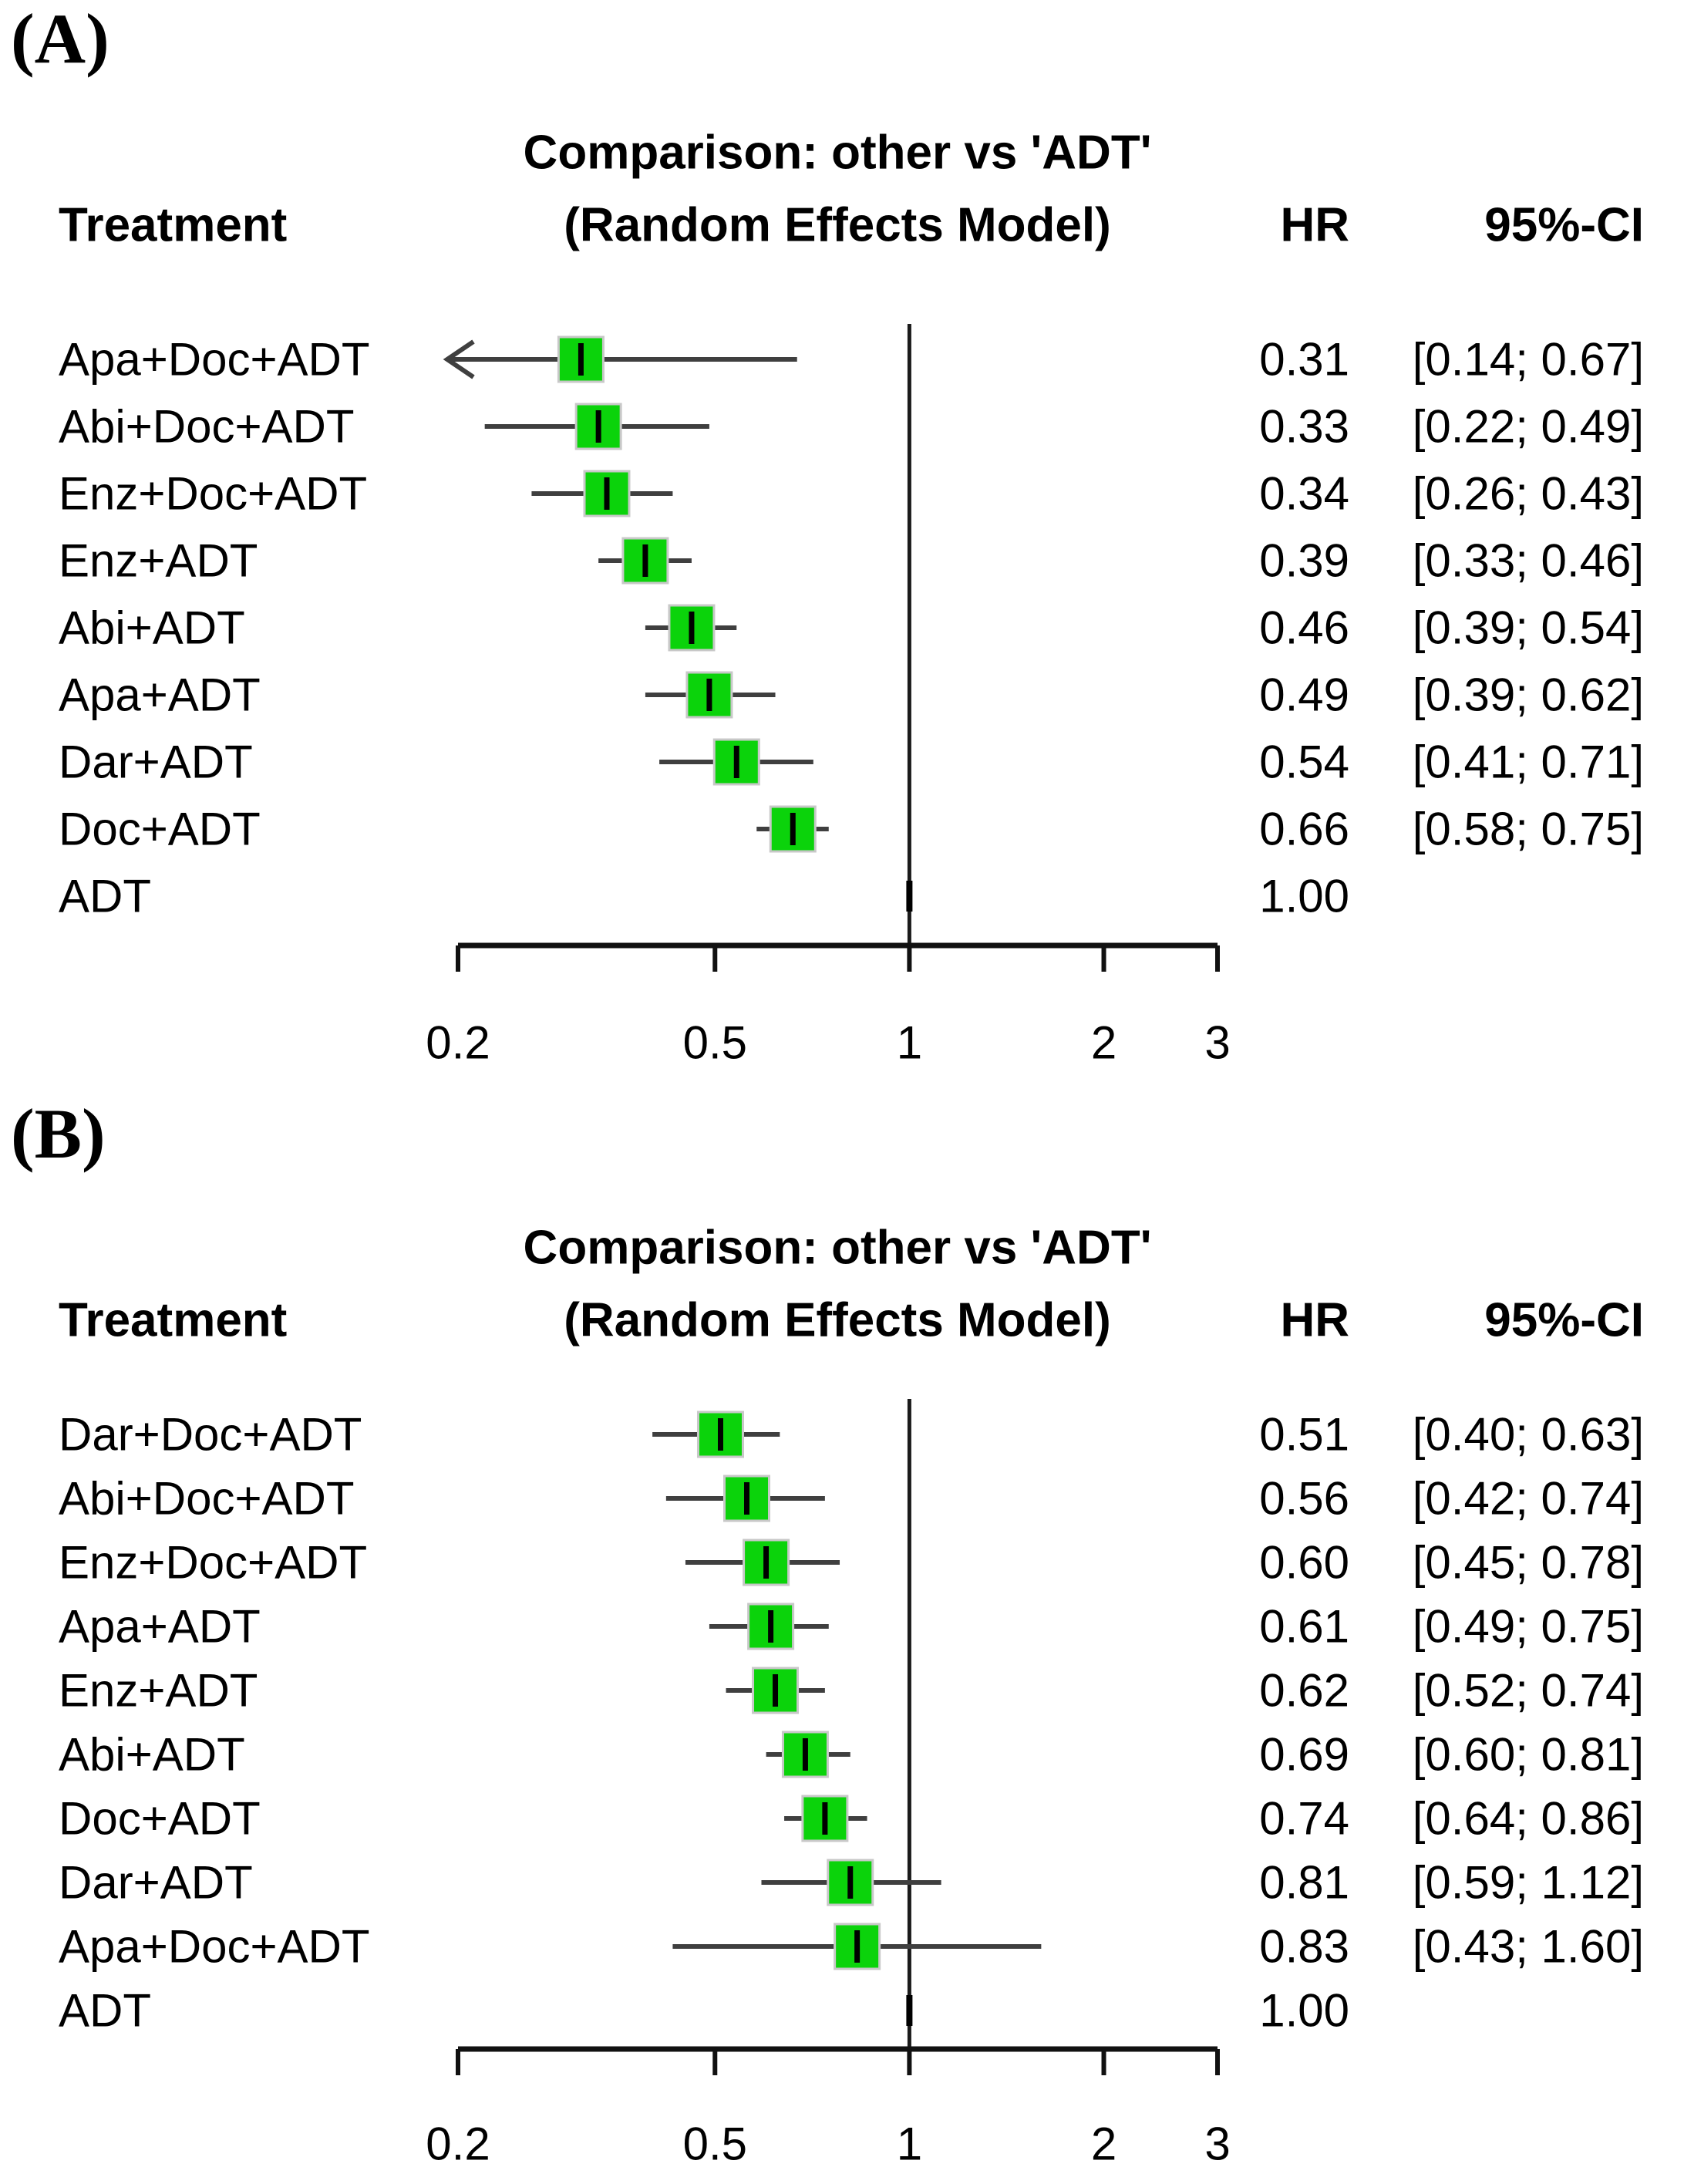 Image resolution: width=1684 pixels, height=2184 pixels. I want to click on ci-value: [0.45; 0.78], so click(1528, 1563).